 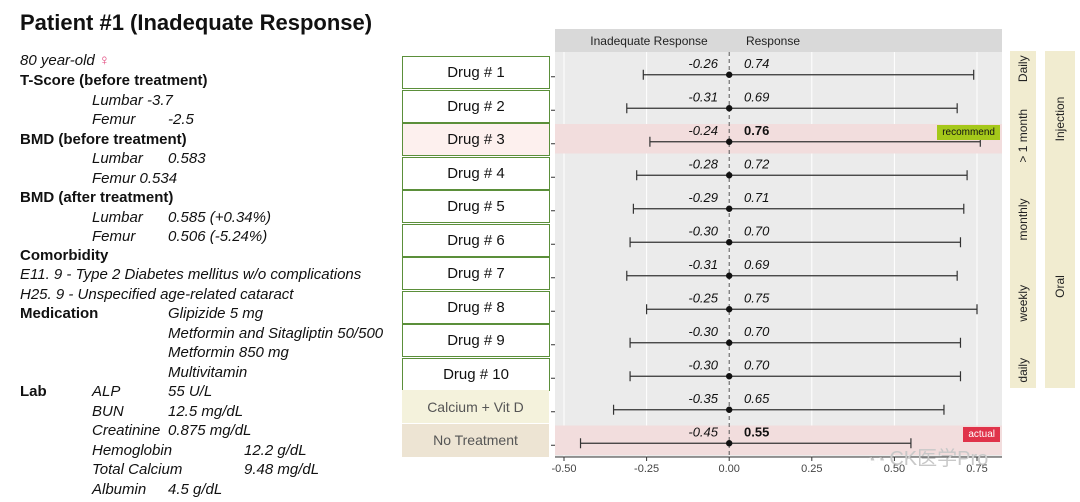 What do you see at coordinates (135, 178) in the screenshot?
I see `bmd-before-femur: Femur 0.534` at bounding box center [135, 178].